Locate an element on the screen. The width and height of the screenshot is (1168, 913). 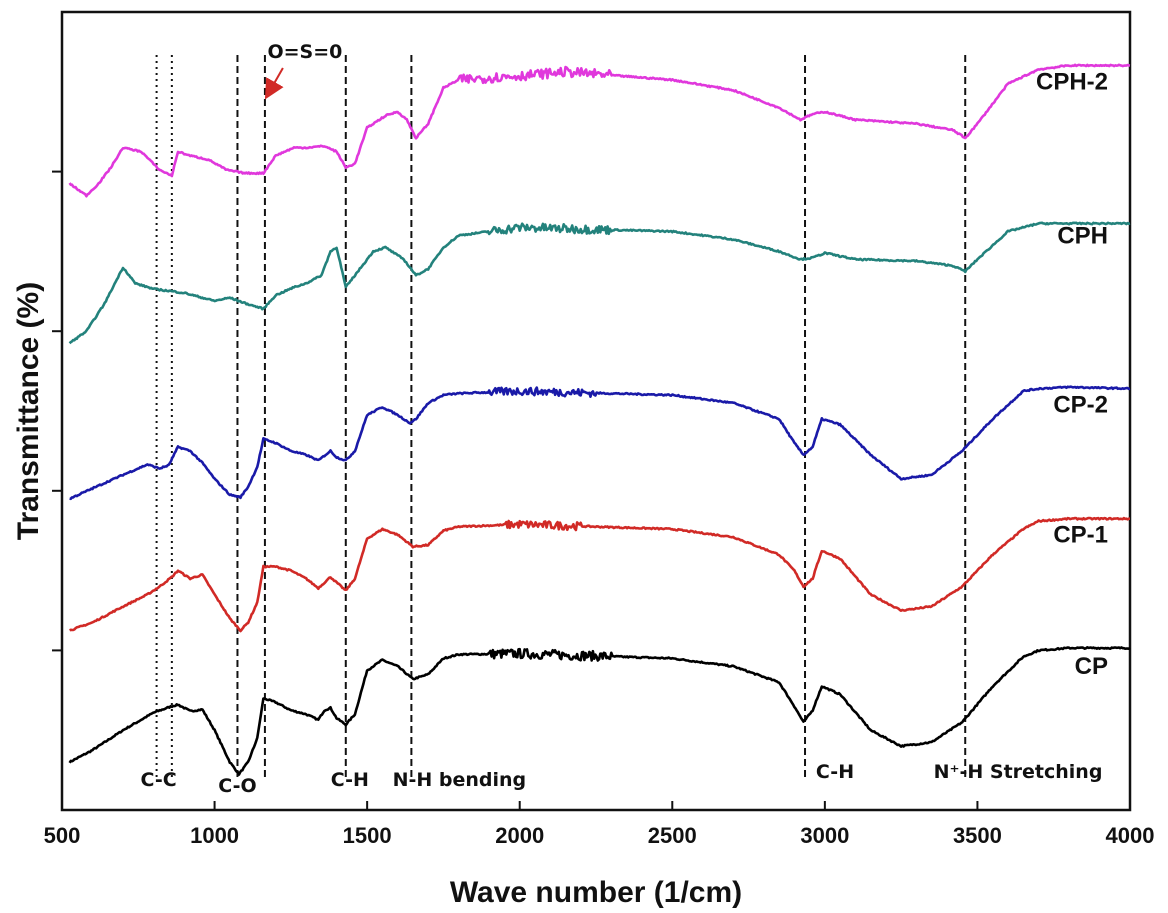
x-axis-title: Wave number (1/cm) is located at coordinates (596, 892).